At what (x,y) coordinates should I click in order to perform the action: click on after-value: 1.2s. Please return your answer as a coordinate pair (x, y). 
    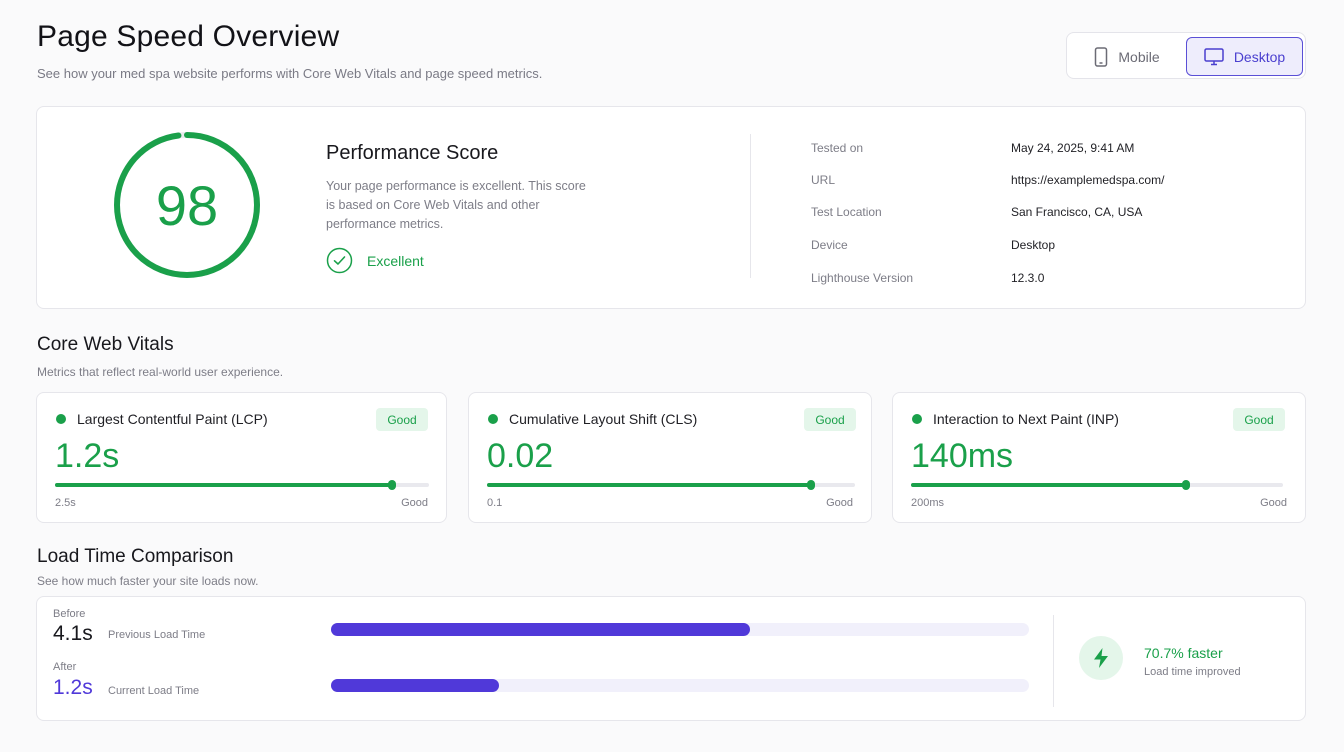
    Looking at the image, I should click on (73, 687).